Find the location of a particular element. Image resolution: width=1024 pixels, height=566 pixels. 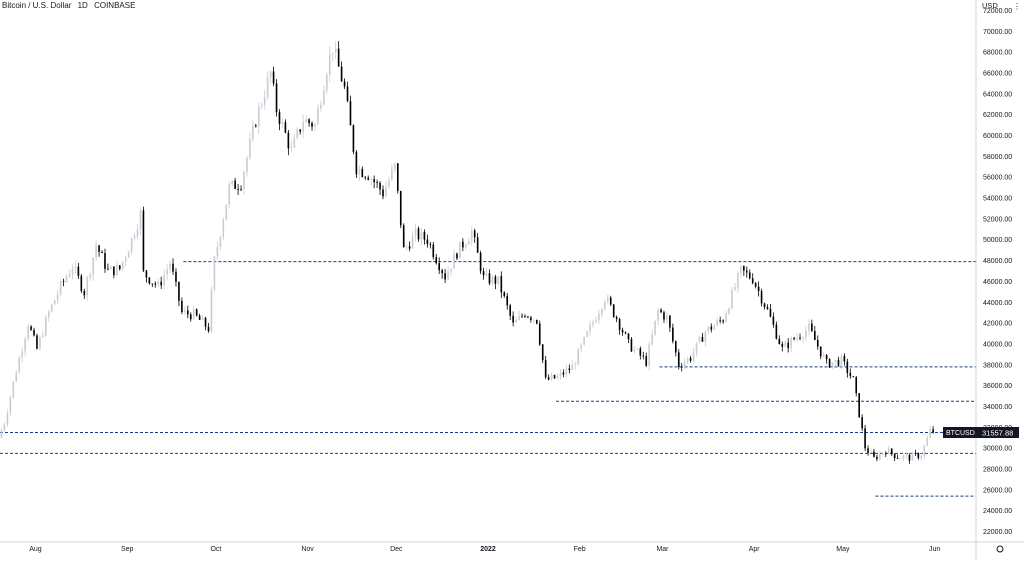

y-tick-label: 38000.00 is located at coordinates (997, 365).